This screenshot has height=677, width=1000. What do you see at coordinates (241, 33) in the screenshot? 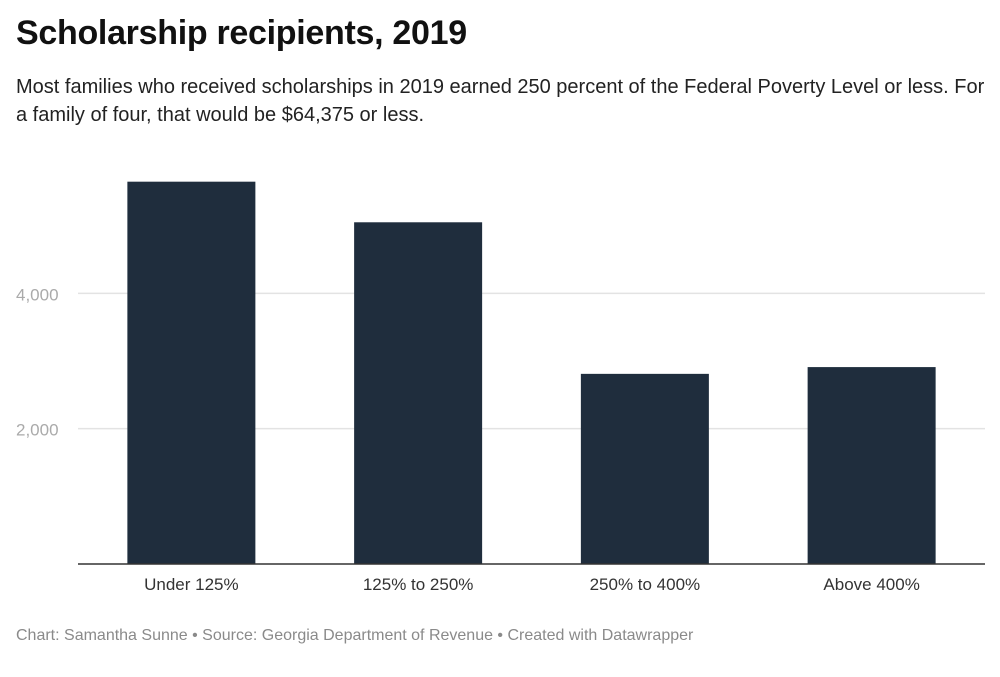
I see `chart-title: Scholarship recipients, 2019` at bounding box center [241, 33].